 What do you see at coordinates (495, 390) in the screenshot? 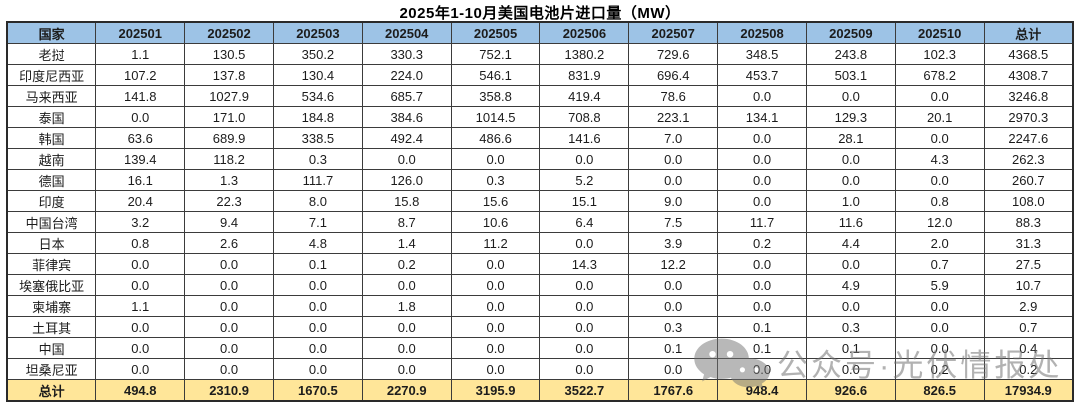
I see `total-value-cell: 3195.9` at bounding box center [495, 390].